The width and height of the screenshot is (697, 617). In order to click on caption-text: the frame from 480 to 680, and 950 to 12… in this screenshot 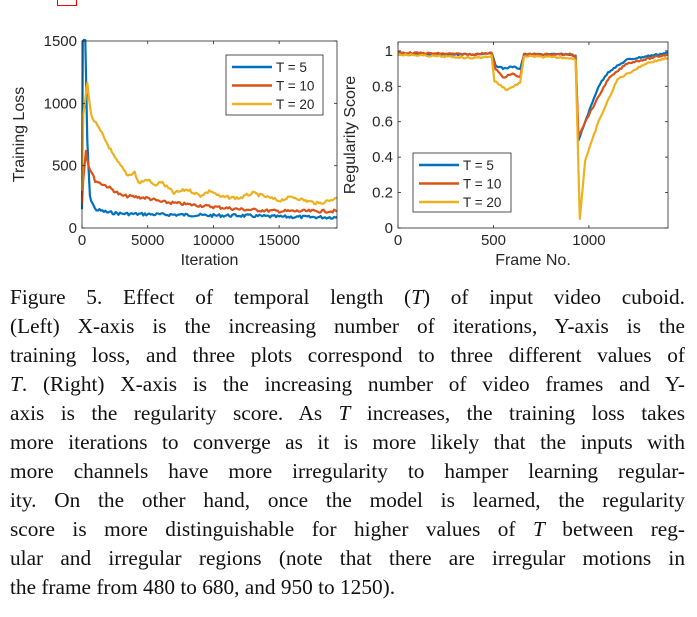, I will do `click(203, 587)`.